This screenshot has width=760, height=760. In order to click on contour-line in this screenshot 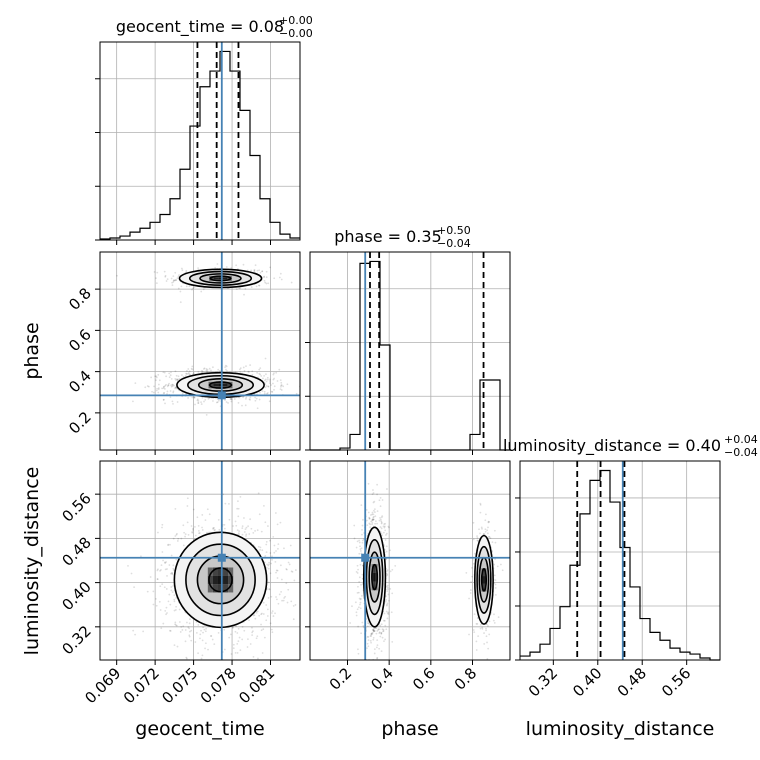, I will do `click(374, 577)`.